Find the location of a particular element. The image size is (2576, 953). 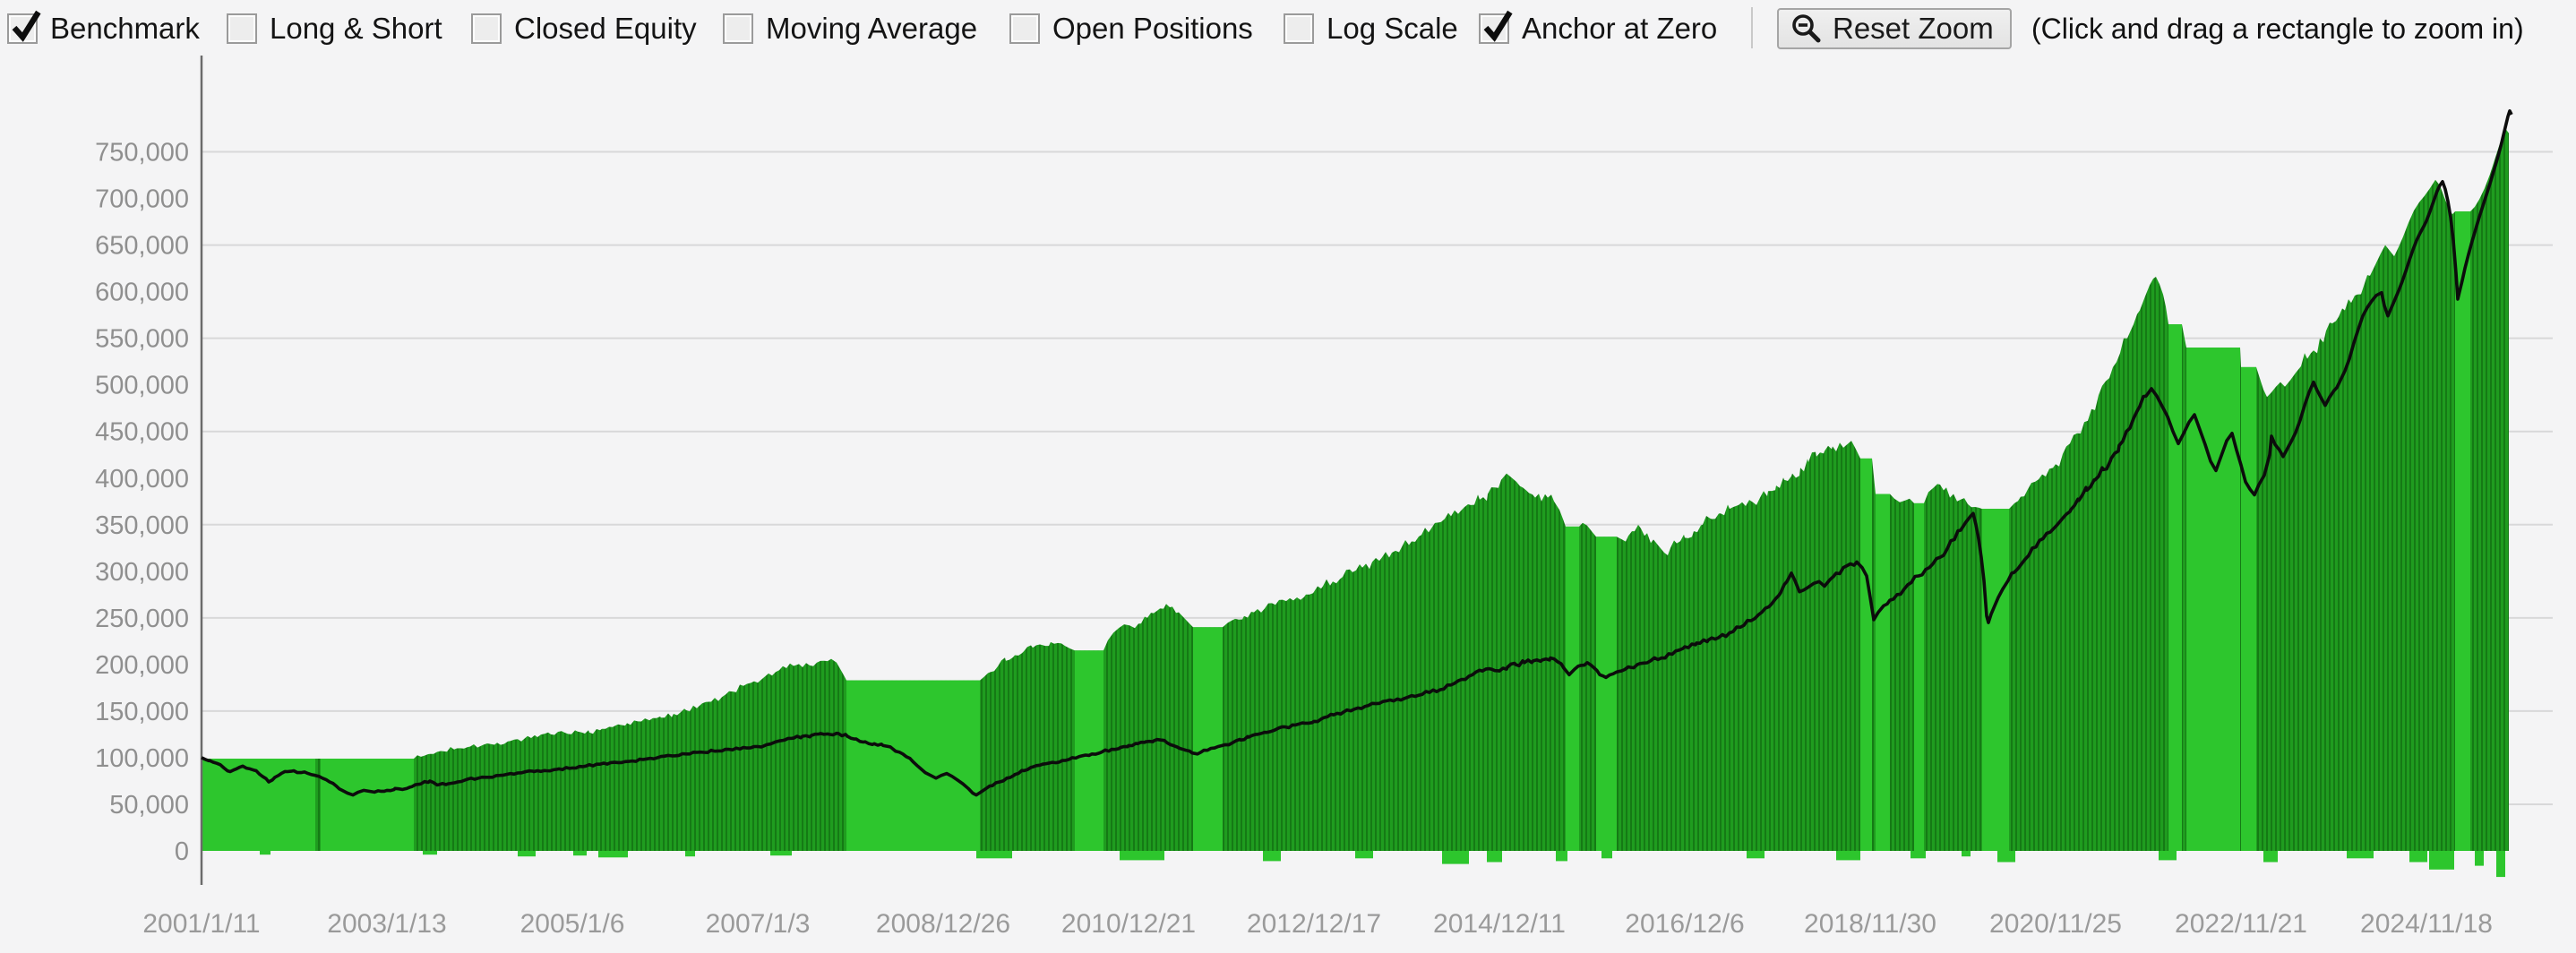

x-tick-label: 2001/1/11 is located at coordinates (201, 924).